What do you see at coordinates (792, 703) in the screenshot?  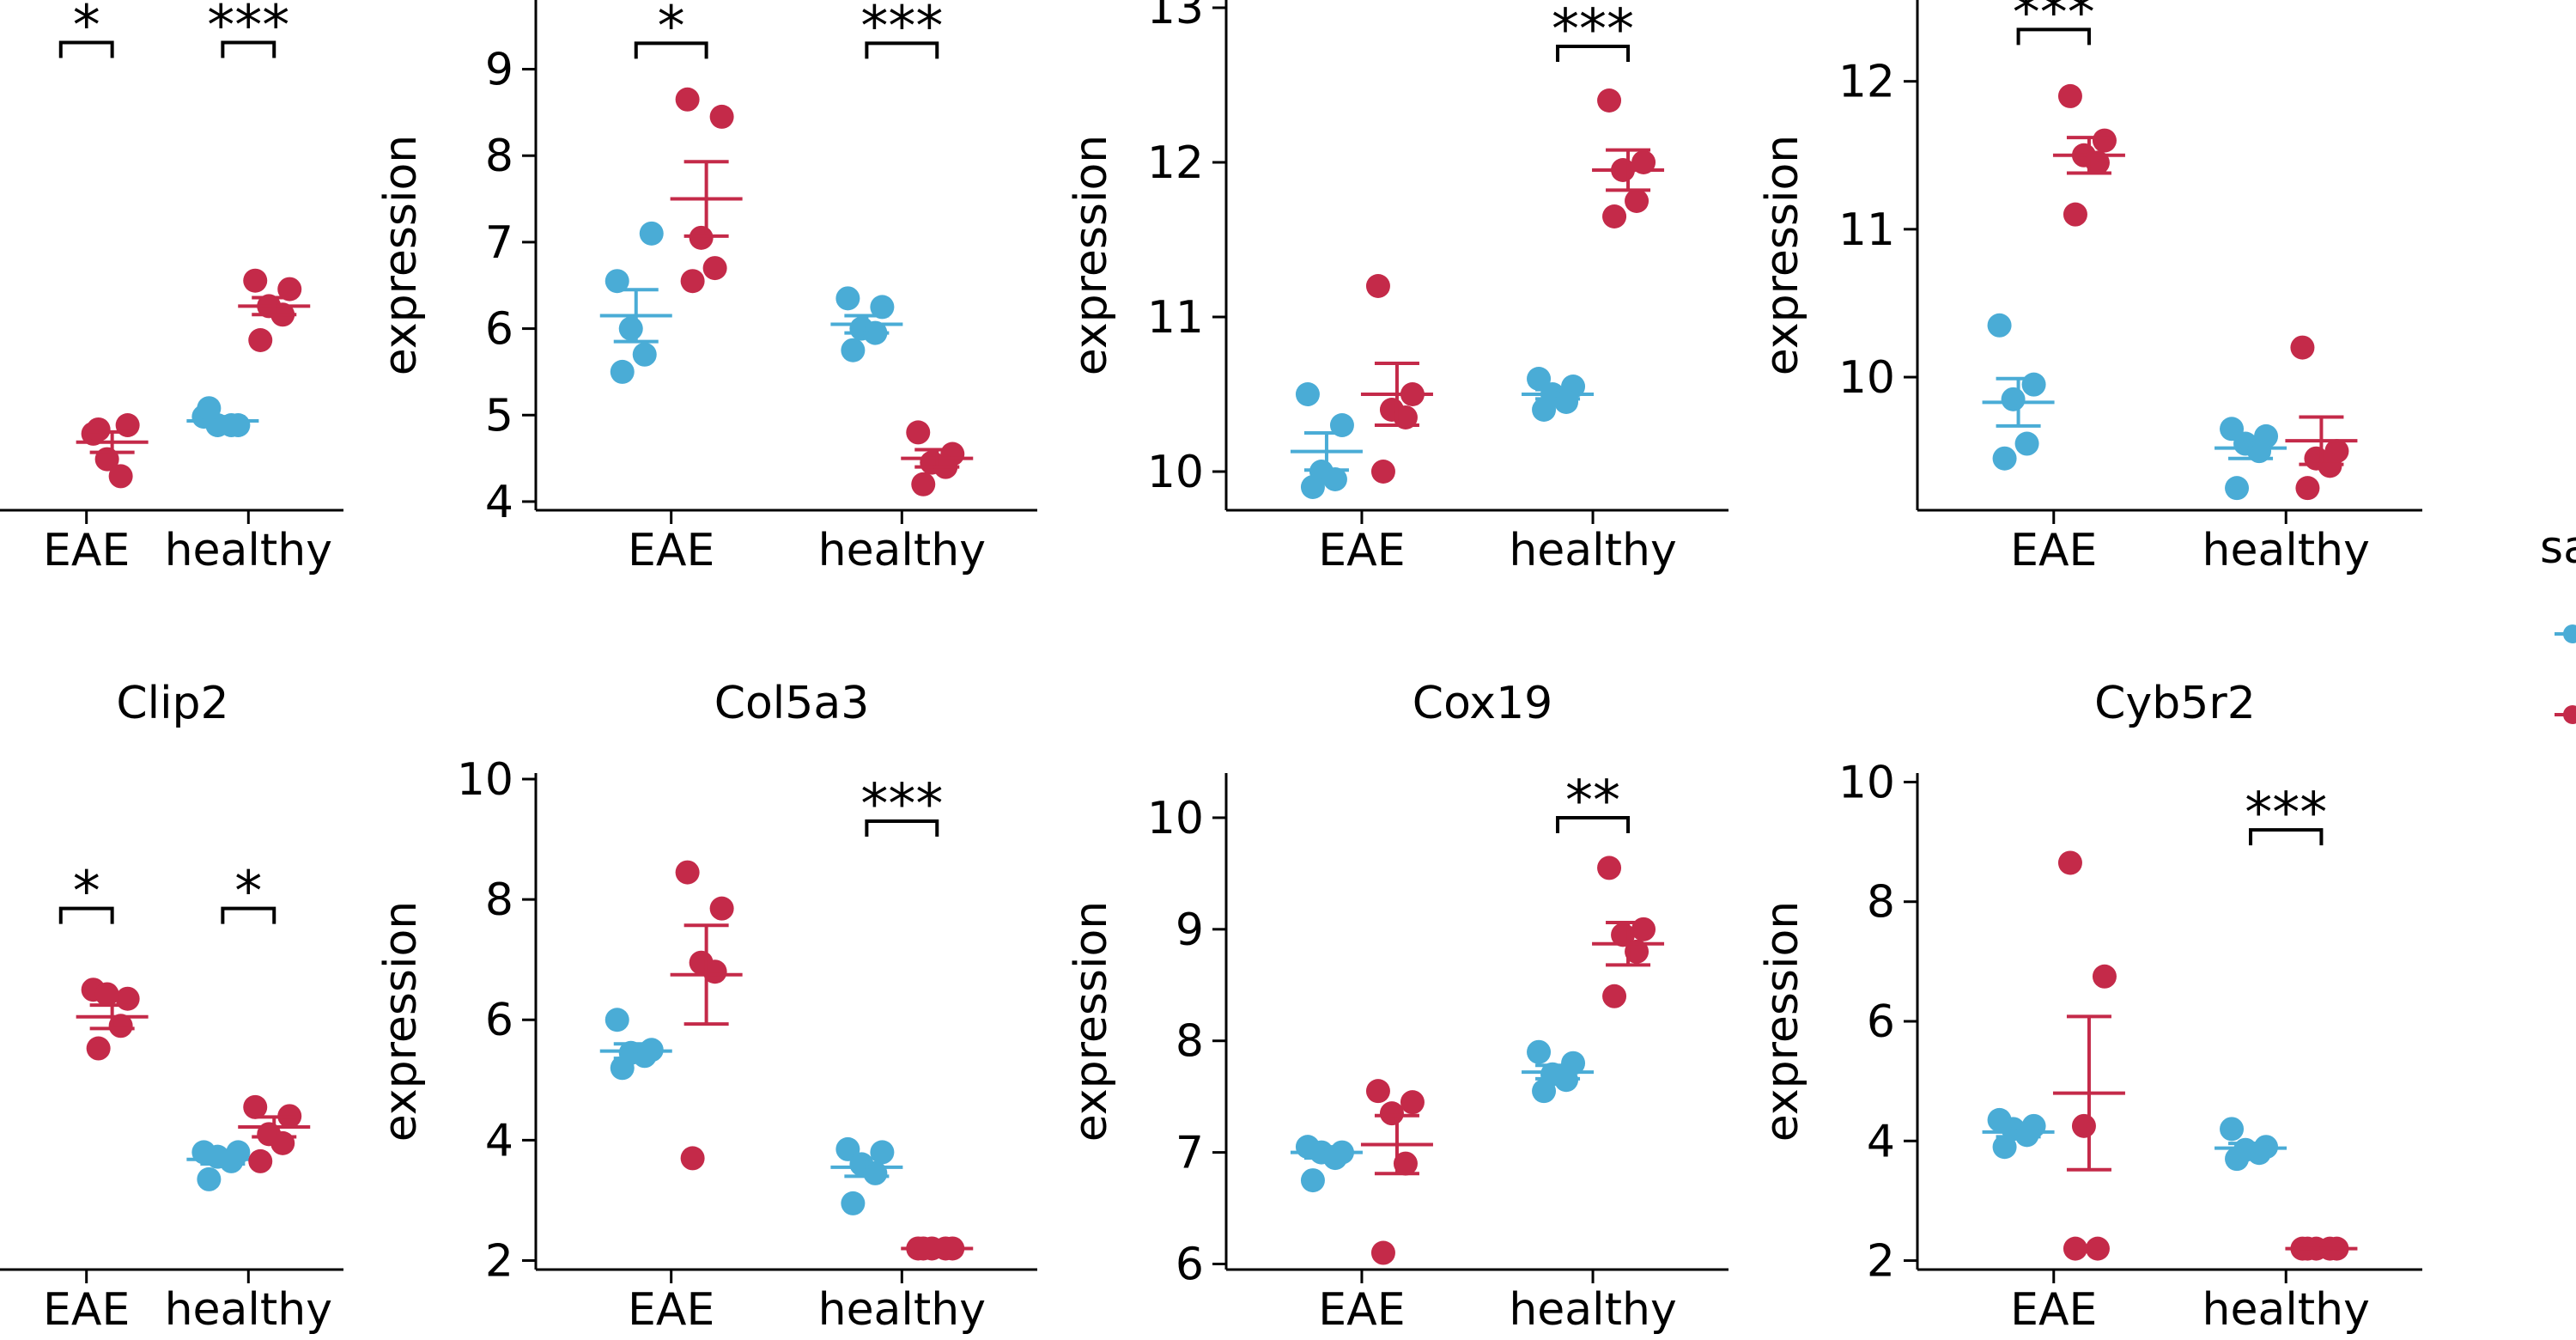 I see `panel-title: Col5a3` at bounding box center [792, 703].